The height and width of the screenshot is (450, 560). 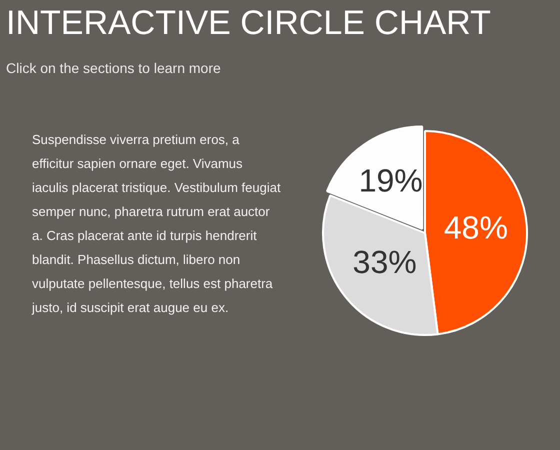 What do you see at coordinates (113, 68) in the screenshot?
I see `text: Click on the sections to learn more` at bounding box center [113, 68].